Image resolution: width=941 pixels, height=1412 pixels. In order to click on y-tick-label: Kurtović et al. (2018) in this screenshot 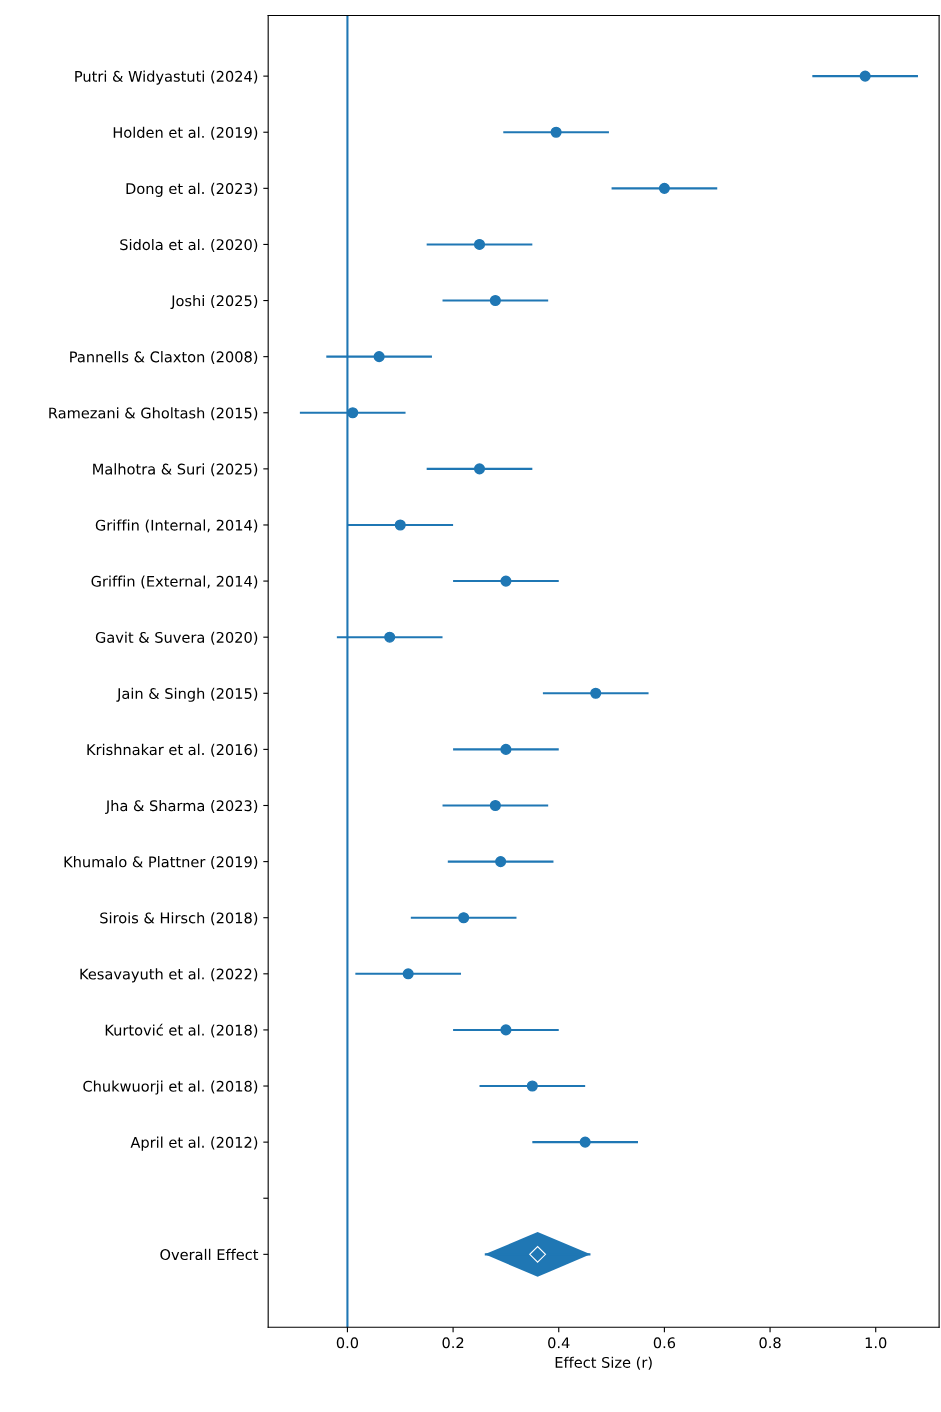, I will do `click(181, 1030)`.